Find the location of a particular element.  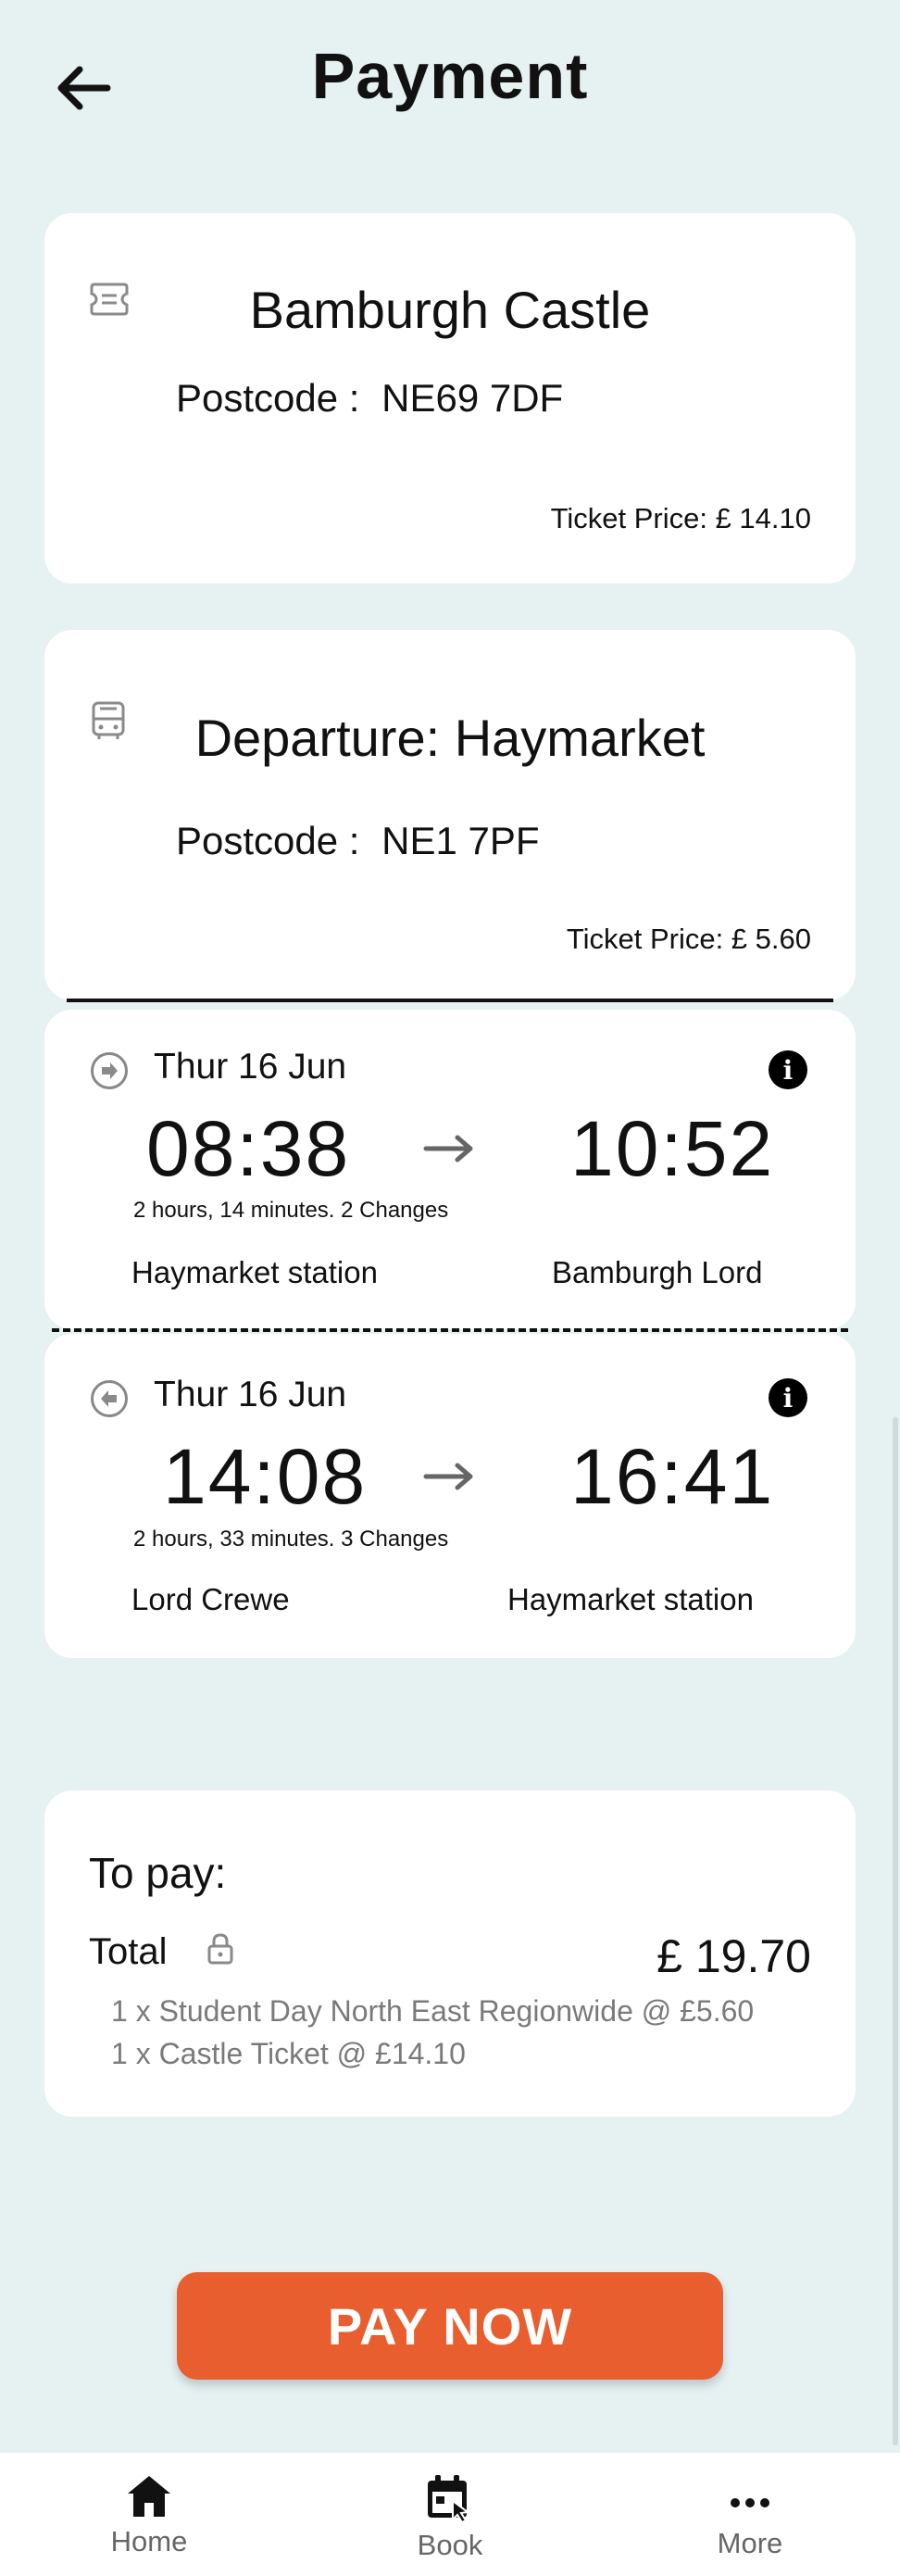

more-icon is located at coordinates (750, 2502).